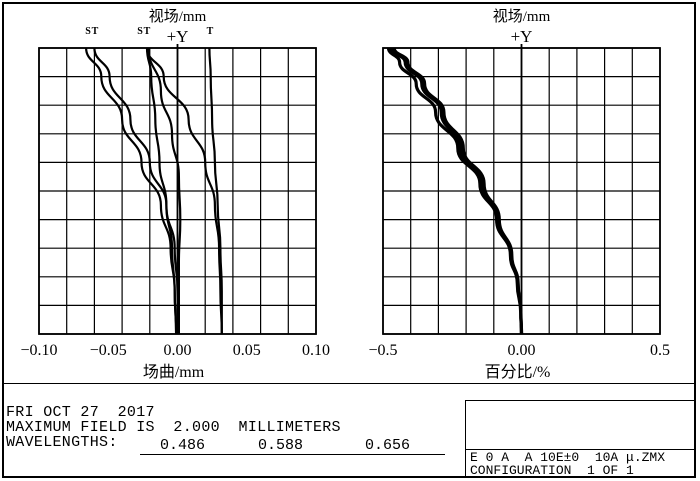  I want to click on configuration-text: CONFIGURATION 1 OF 1, so click(552, 470).